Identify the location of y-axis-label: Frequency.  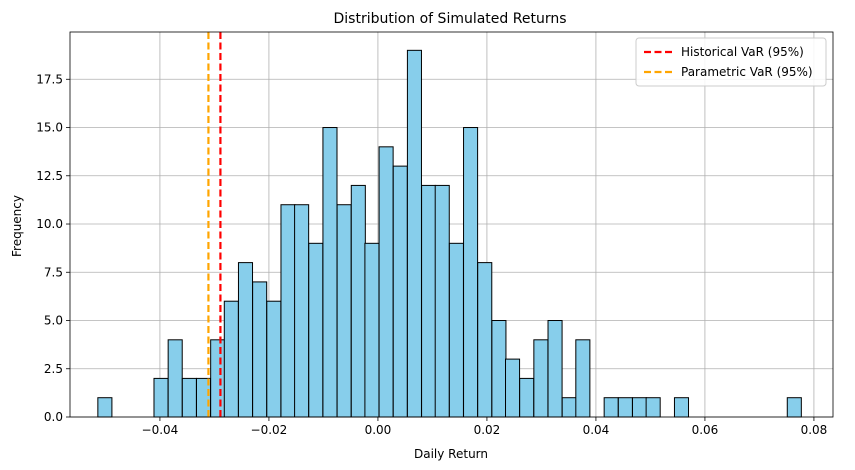
(17, 226).